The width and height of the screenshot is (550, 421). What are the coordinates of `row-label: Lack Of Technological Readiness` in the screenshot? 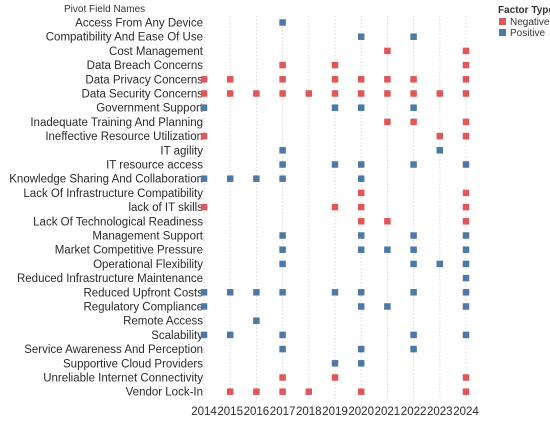 It's located at (118, 222).